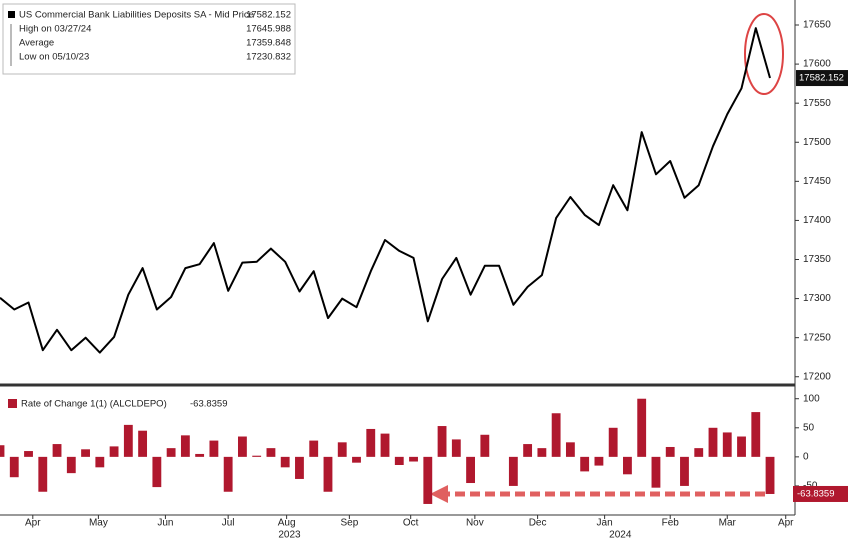  Describe the element at coordinates (817, 181) in the screenshot. I see `y-tick-label: 17450` at that location.